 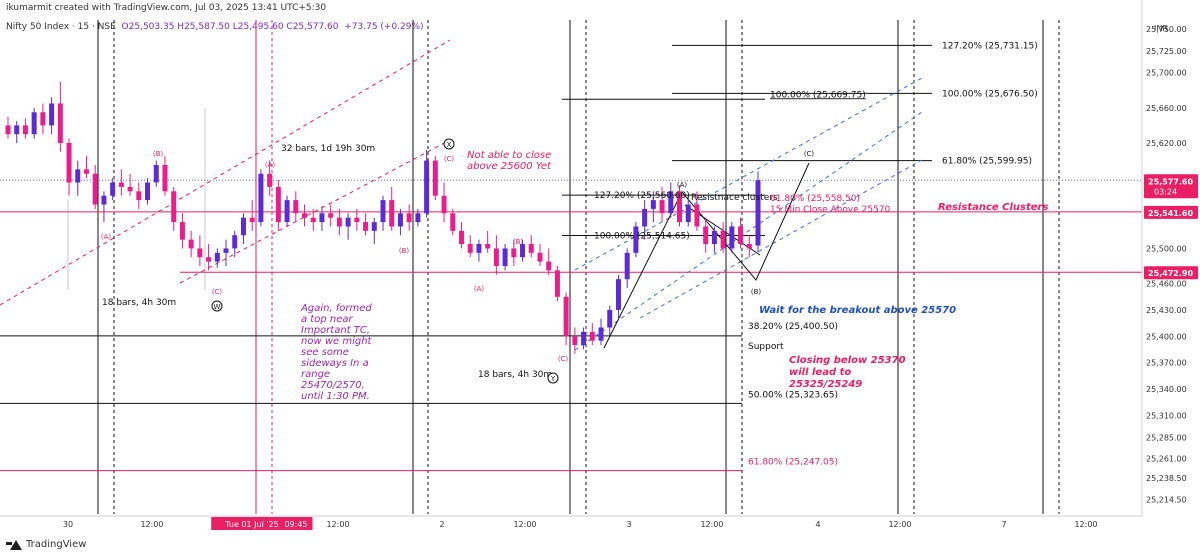 What do you see at coordinates (857, 310) in the screenshot?
I see `note-wait: Wait for the breakout above 25570` at bounding box center [857, 310].